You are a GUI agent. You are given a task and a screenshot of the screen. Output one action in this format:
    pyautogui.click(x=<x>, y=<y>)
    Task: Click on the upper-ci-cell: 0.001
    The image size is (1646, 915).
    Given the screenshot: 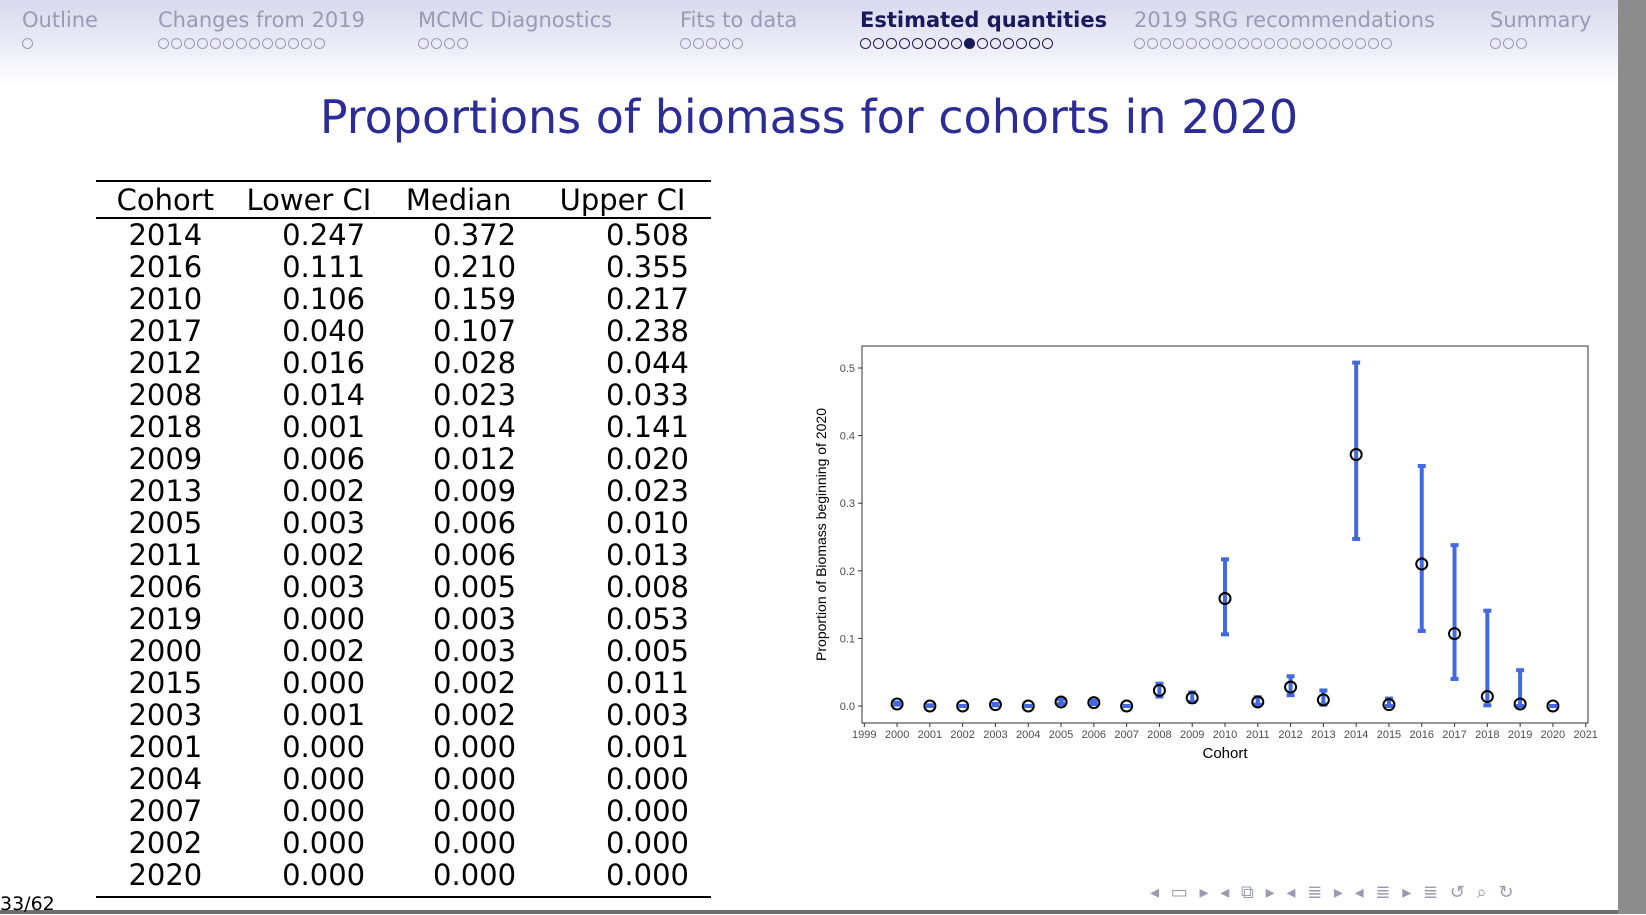 What is the action you would take?
    pyautogui.click(x=647, y=747)
    